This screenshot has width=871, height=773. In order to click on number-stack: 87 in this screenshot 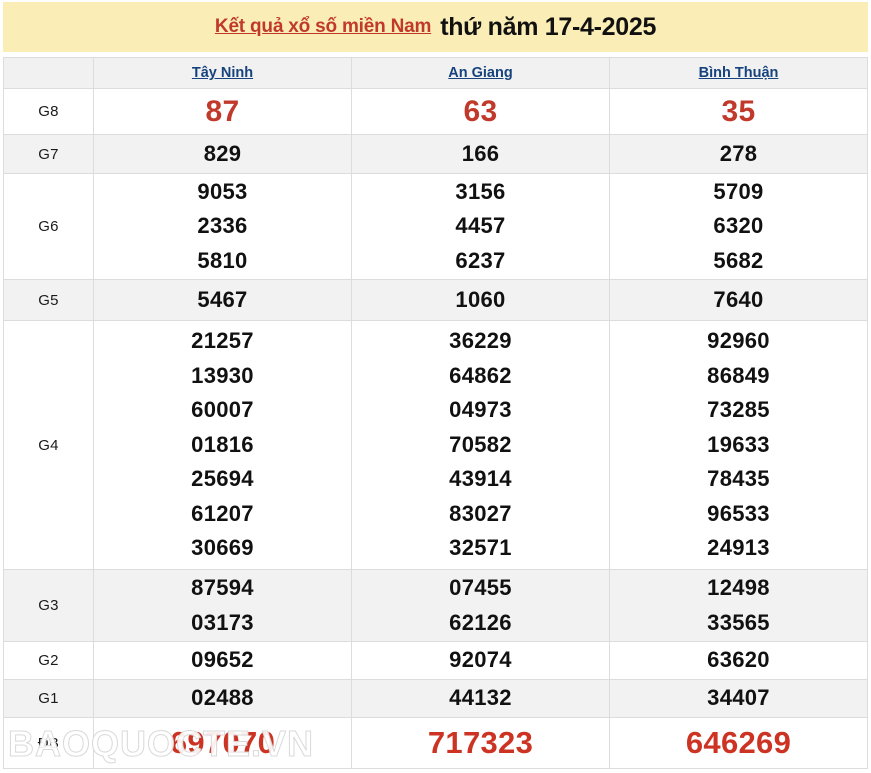, I will do `click(222, 111)`.